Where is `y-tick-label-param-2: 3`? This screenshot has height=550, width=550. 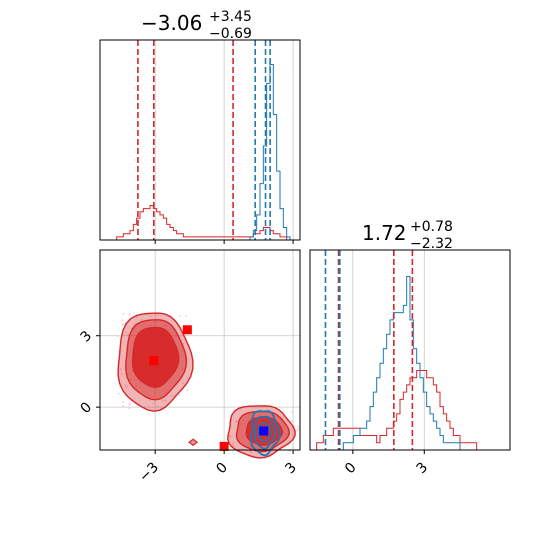 y-tick-label-param-2: 3 is located at coordinates (87, 337).